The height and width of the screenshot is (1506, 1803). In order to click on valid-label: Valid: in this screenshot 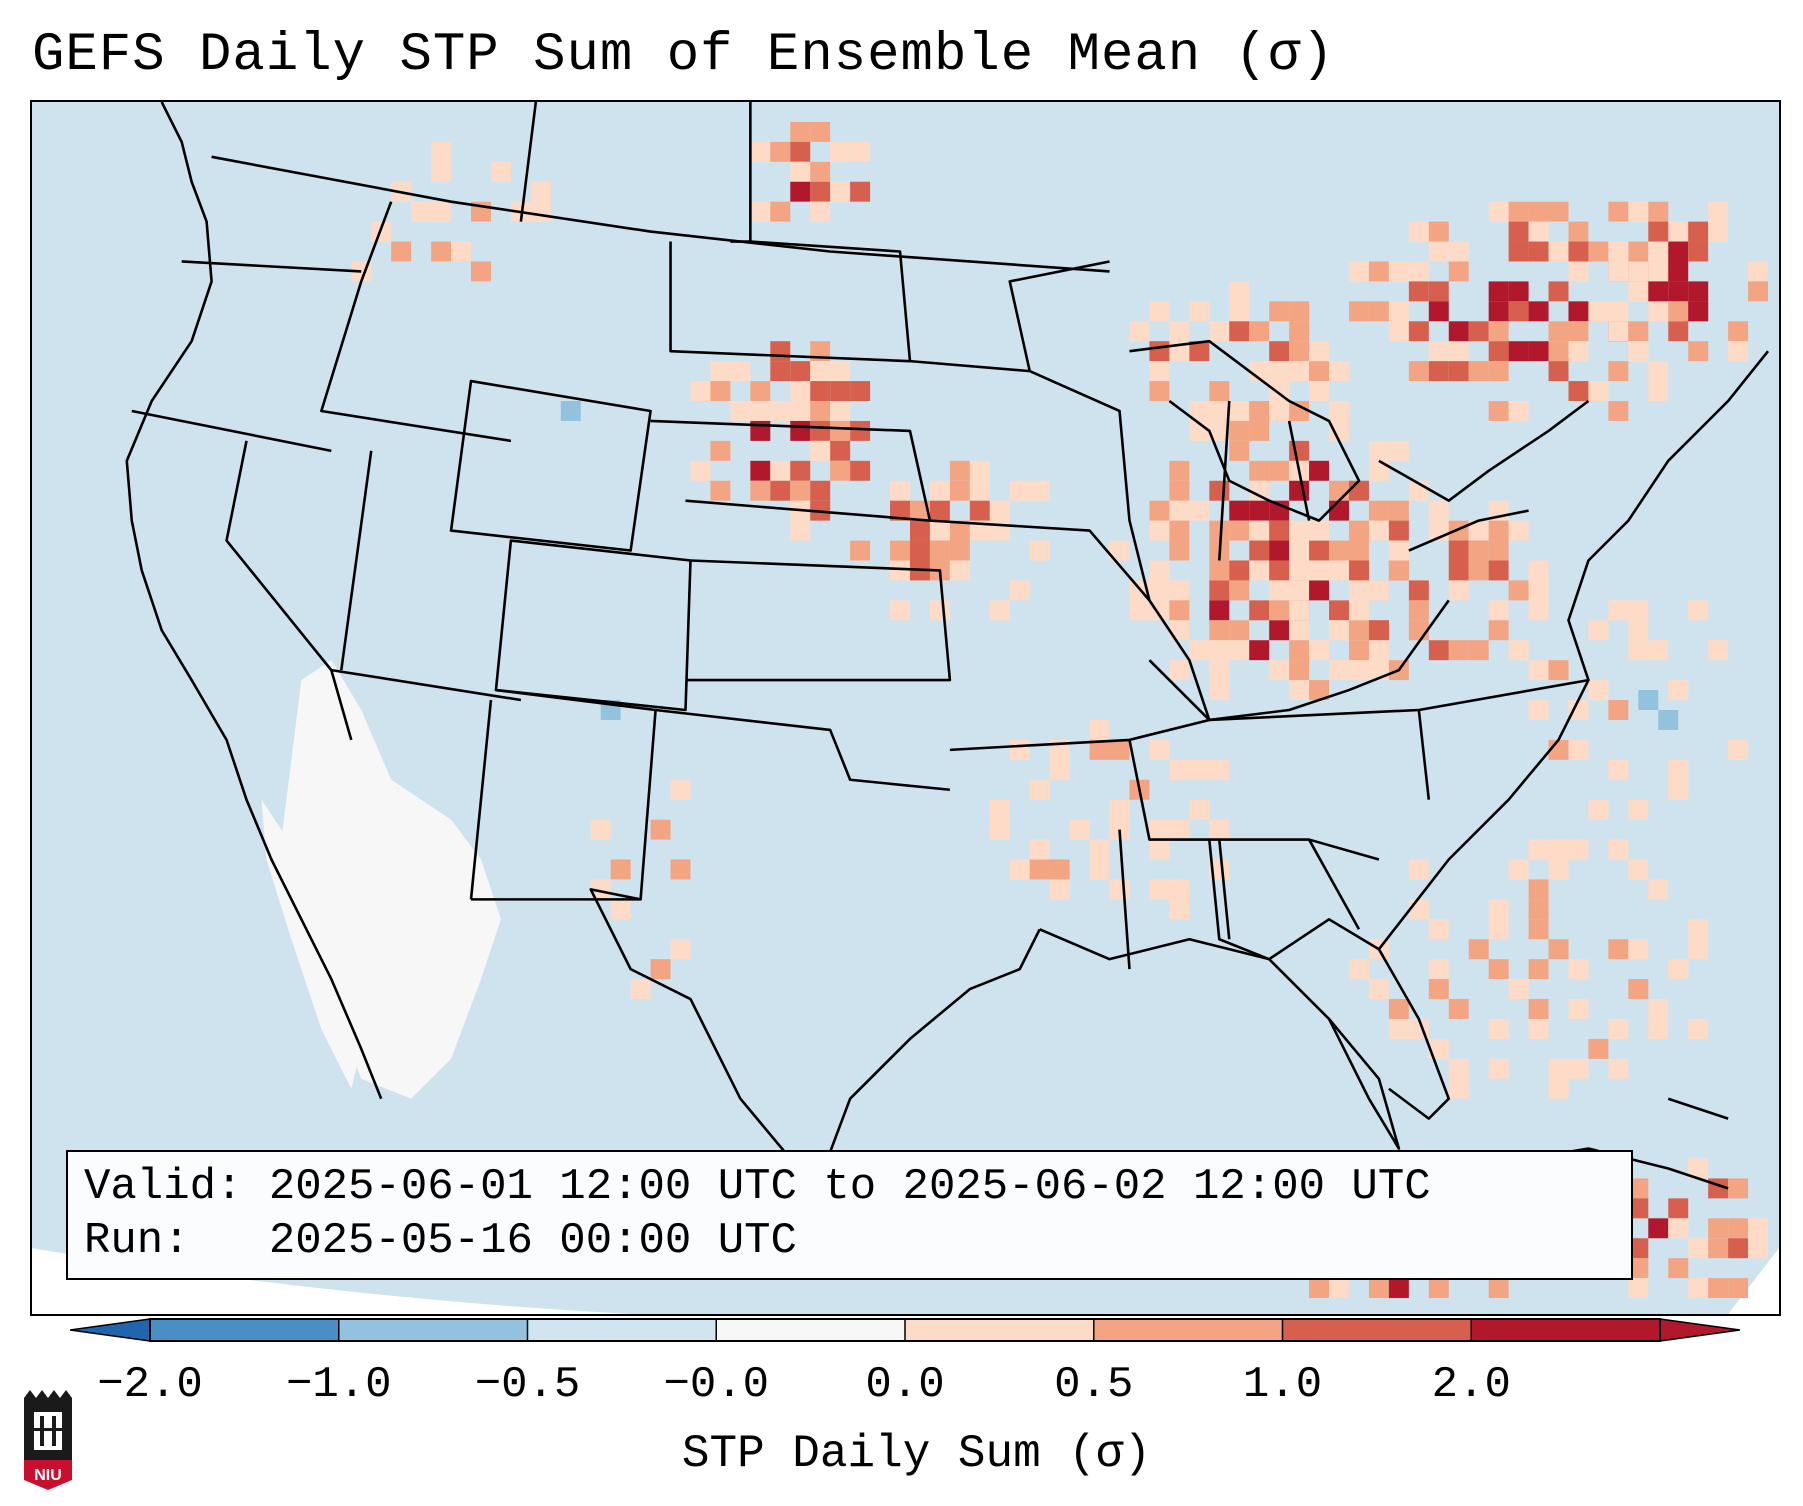, I will do `click(163, 1187)`.